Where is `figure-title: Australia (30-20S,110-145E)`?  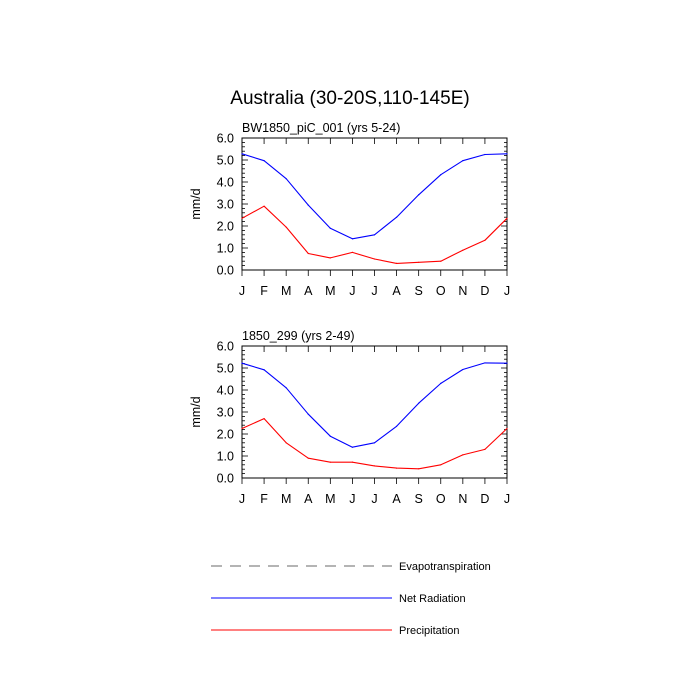 figure-title: Australia (30-20S,110-145E) is located at coordinates (349, 98).